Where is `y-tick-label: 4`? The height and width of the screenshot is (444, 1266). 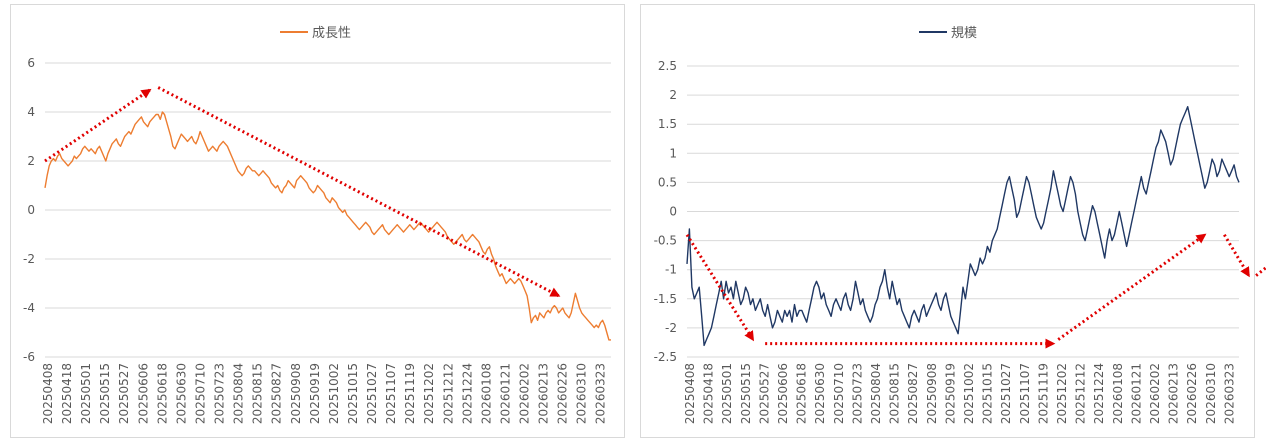
y-tick-label: 4 is located at coordinates (31, 112).